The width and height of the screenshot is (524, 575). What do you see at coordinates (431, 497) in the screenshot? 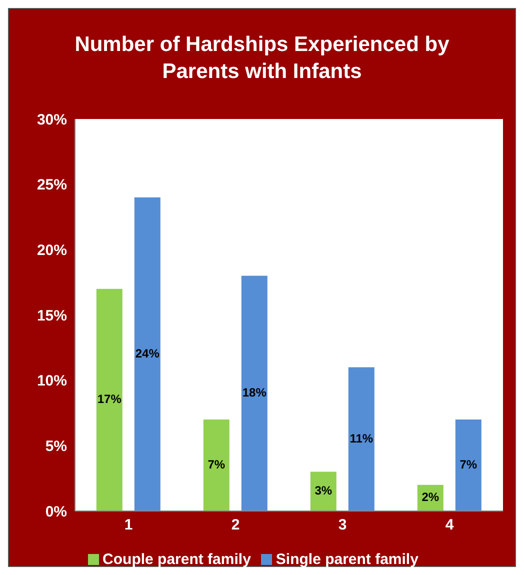
I see `data-label: 2%` at bounding box center [431, 497].